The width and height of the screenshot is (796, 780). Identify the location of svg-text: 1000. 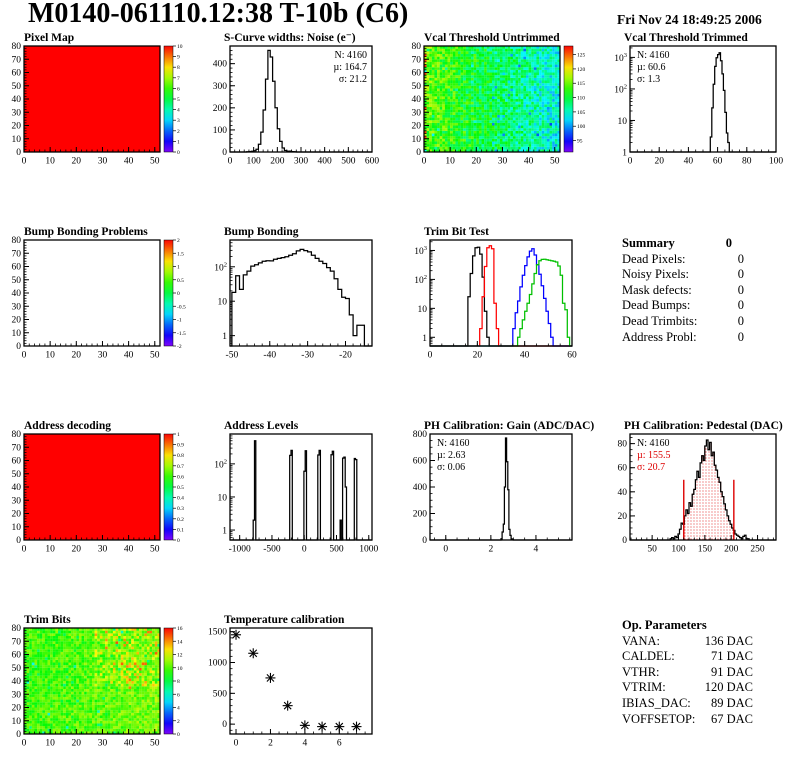
(368, 550).